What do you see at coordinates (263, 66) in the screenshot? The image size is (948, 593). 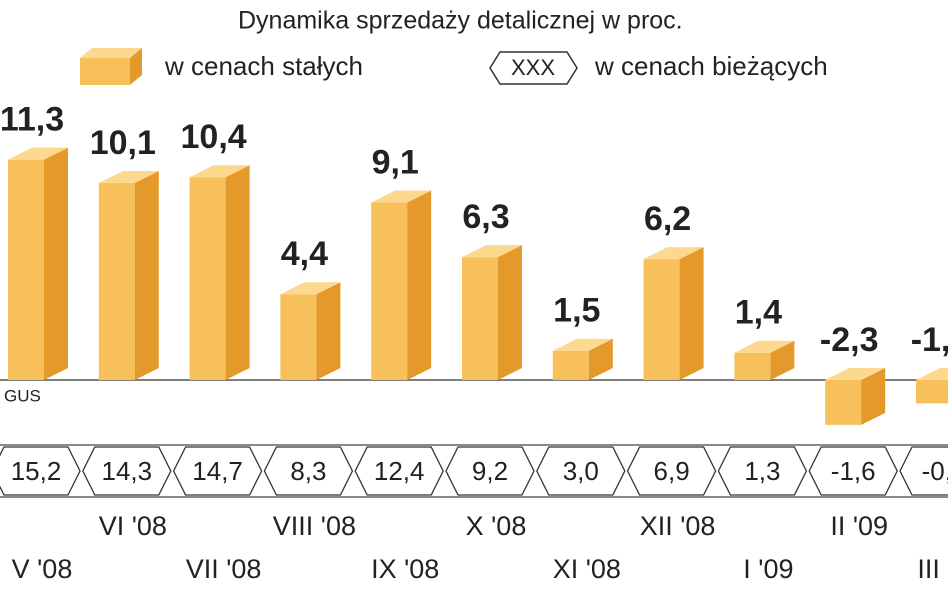 I see `legend-label: w cenach stałych` at bounding box center [263, 66].